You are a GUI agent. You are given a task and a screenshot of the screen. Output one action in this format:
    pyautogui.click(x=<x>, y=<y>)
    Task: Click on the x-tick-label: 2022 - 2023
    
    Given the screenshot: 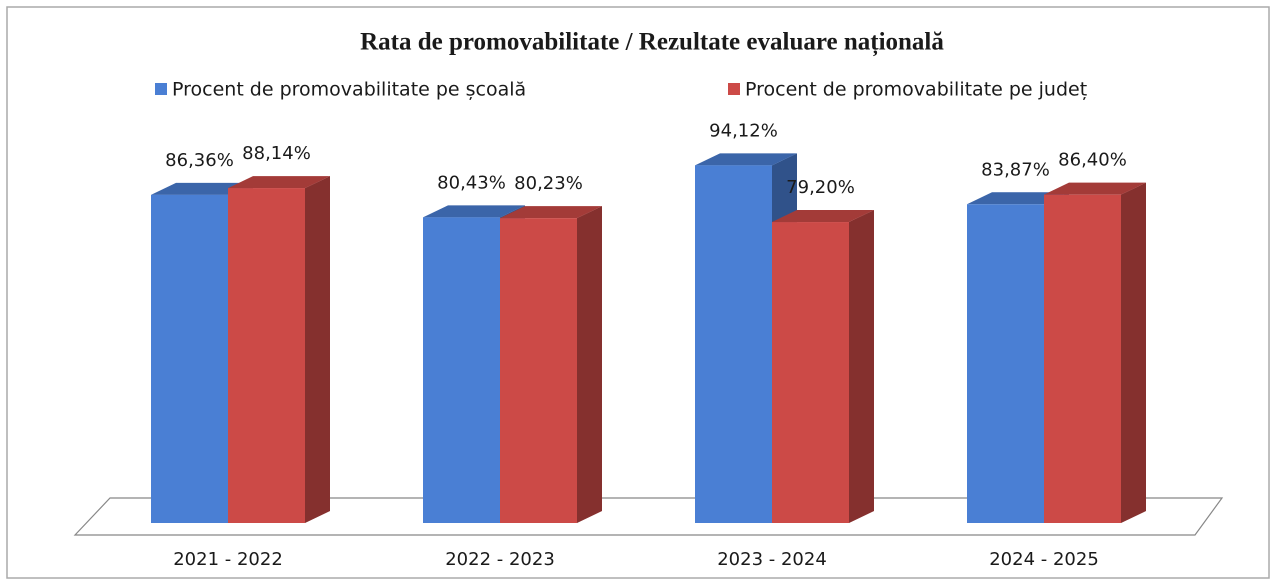 What is the action you would take?
    pyautogui.click(x=500, y=559)
    